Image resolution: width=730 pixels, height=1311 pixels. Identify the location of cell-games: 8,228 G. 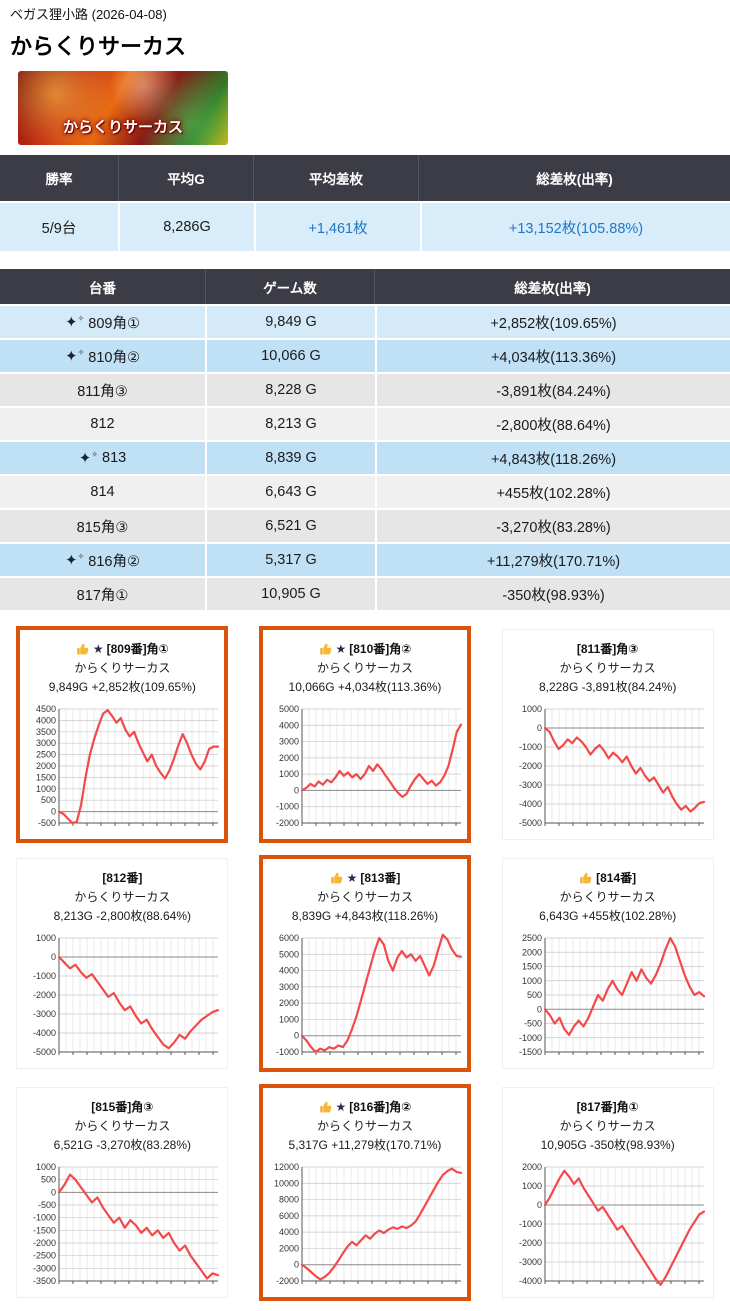
(292, 390).